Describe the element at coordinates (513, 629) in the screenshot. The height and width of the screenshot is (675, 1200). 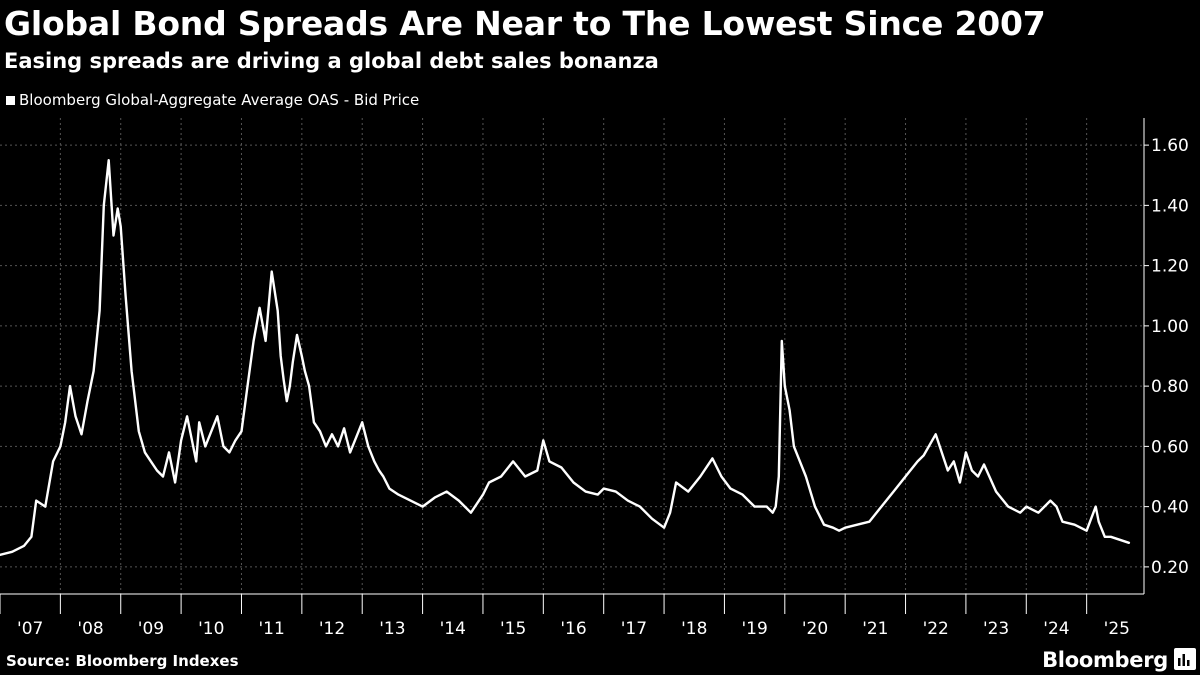
I see `x-tick-label: '15` at that location.